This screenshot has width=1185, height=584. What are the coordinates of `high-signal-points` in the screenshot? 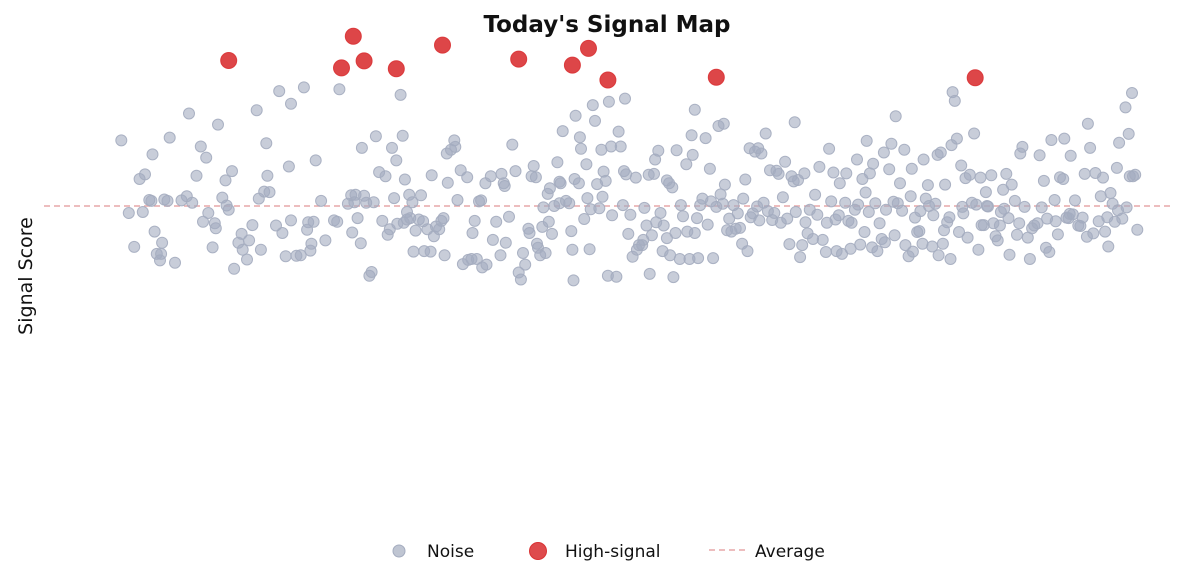 It's located at (602, 58).